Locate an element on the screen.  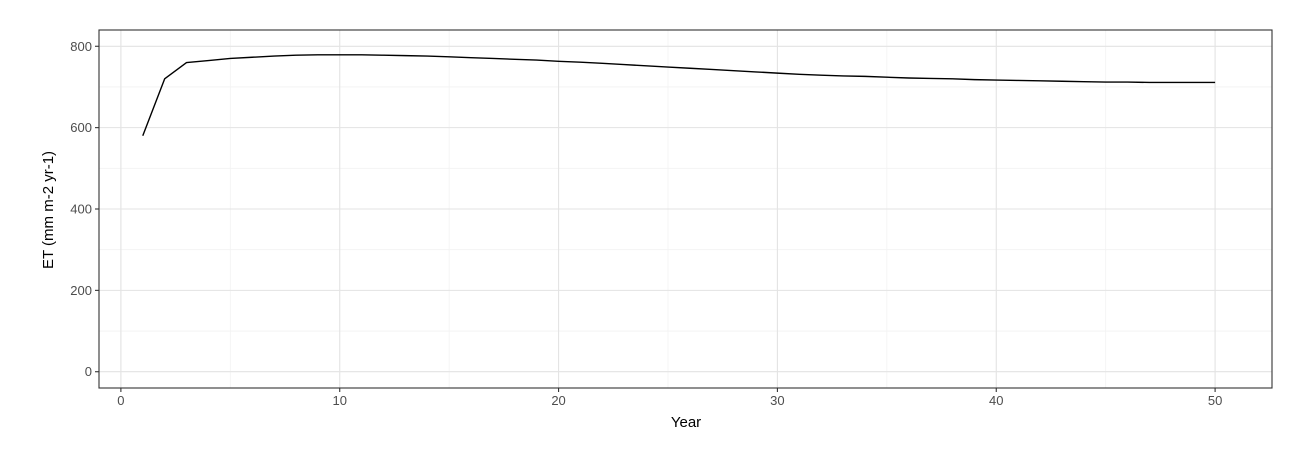
x-tick-label: 30 is located at coordinates (777, 400).